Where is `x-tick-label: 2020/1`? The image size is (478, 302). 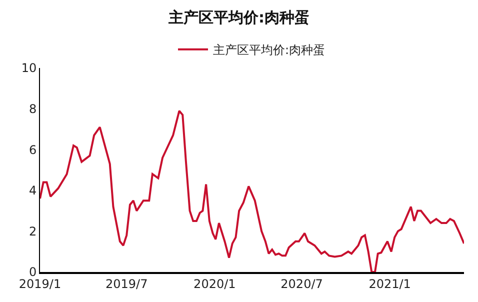 x-tick-label: 2020/1 is located at coordinates (215, 284).